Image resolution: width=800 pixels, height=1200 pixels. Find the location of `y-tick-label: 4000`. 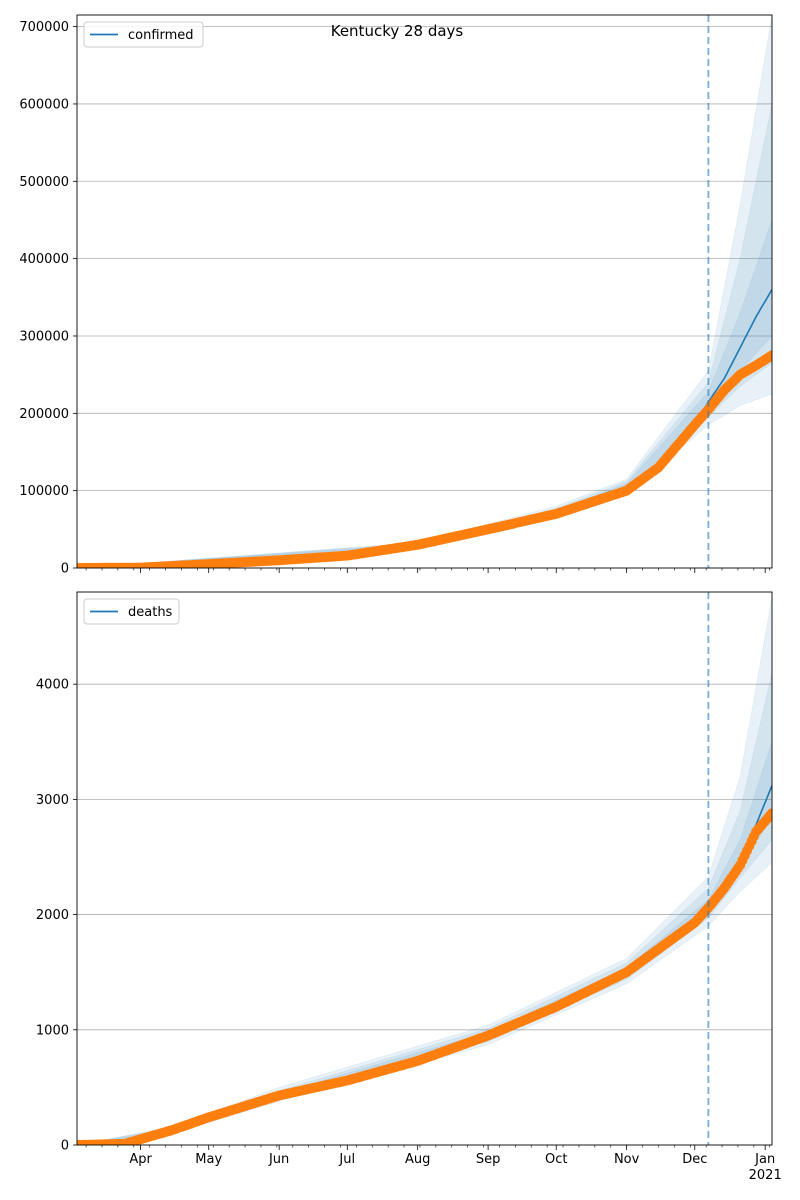

y-tick-label: 4000 is located at coordinates (52, 685).